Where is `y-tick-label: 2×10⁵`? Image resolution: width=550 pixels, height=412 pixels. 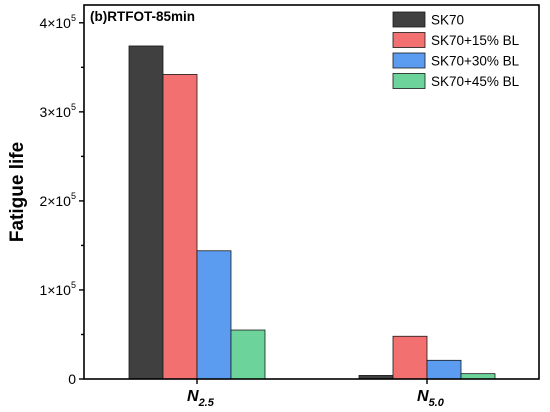 y-tick-label: 2×10⁵ is located at coordinates (57, 200).